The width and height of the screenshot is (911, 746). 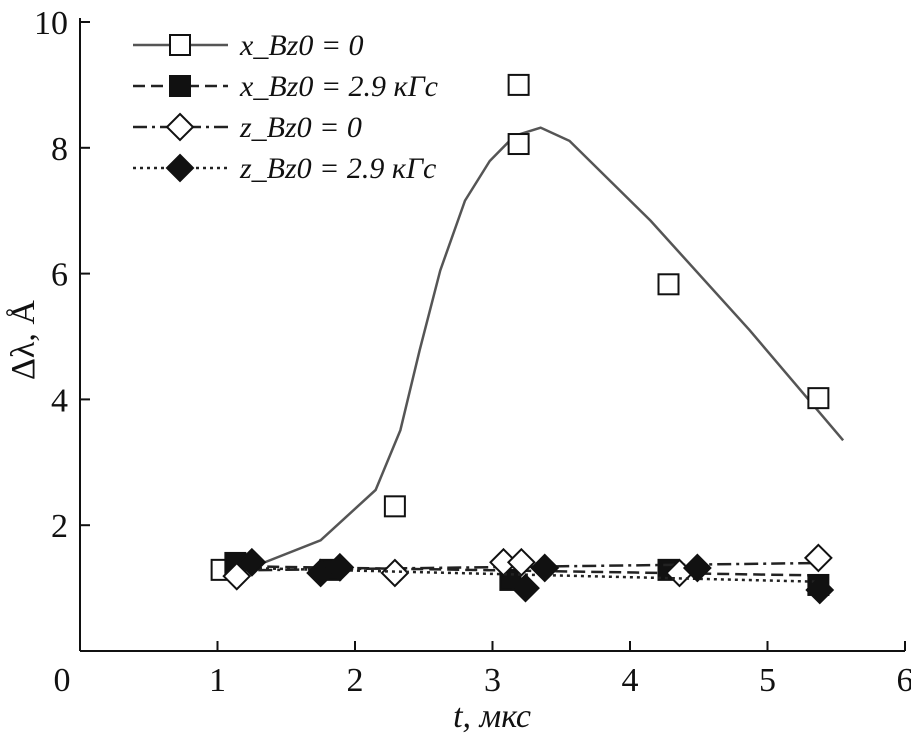 I want to click on x-tick-label: 5, so click(x=767, y=680).